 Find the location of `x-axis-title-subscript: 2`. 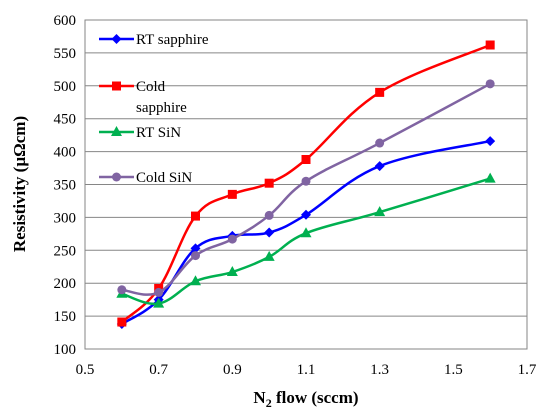

x-axis-title-subscript: 2 is located at coordinates (269, 403).